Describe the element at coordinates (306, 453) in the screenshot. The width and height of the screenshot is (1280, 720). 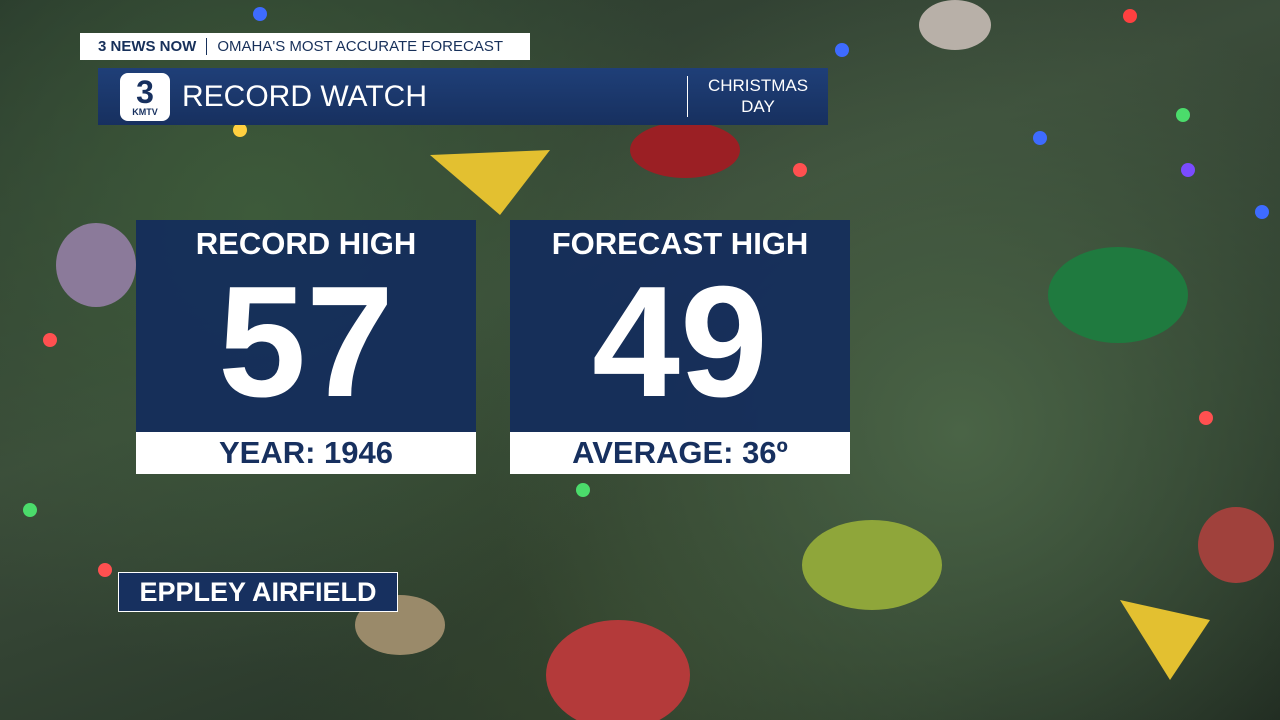
I see `panel-footer: YEAR: 1946` at that location.